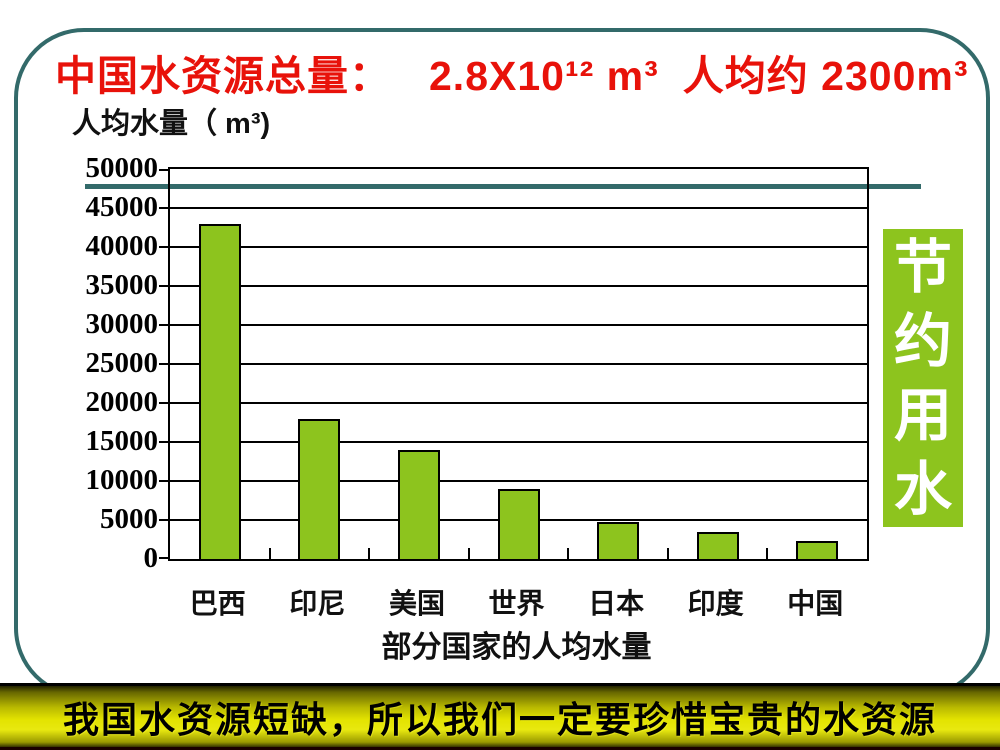  Describe the element at coordinates (122, 168) in the screenshot. I see `y-tick-label: 50000` at that location.